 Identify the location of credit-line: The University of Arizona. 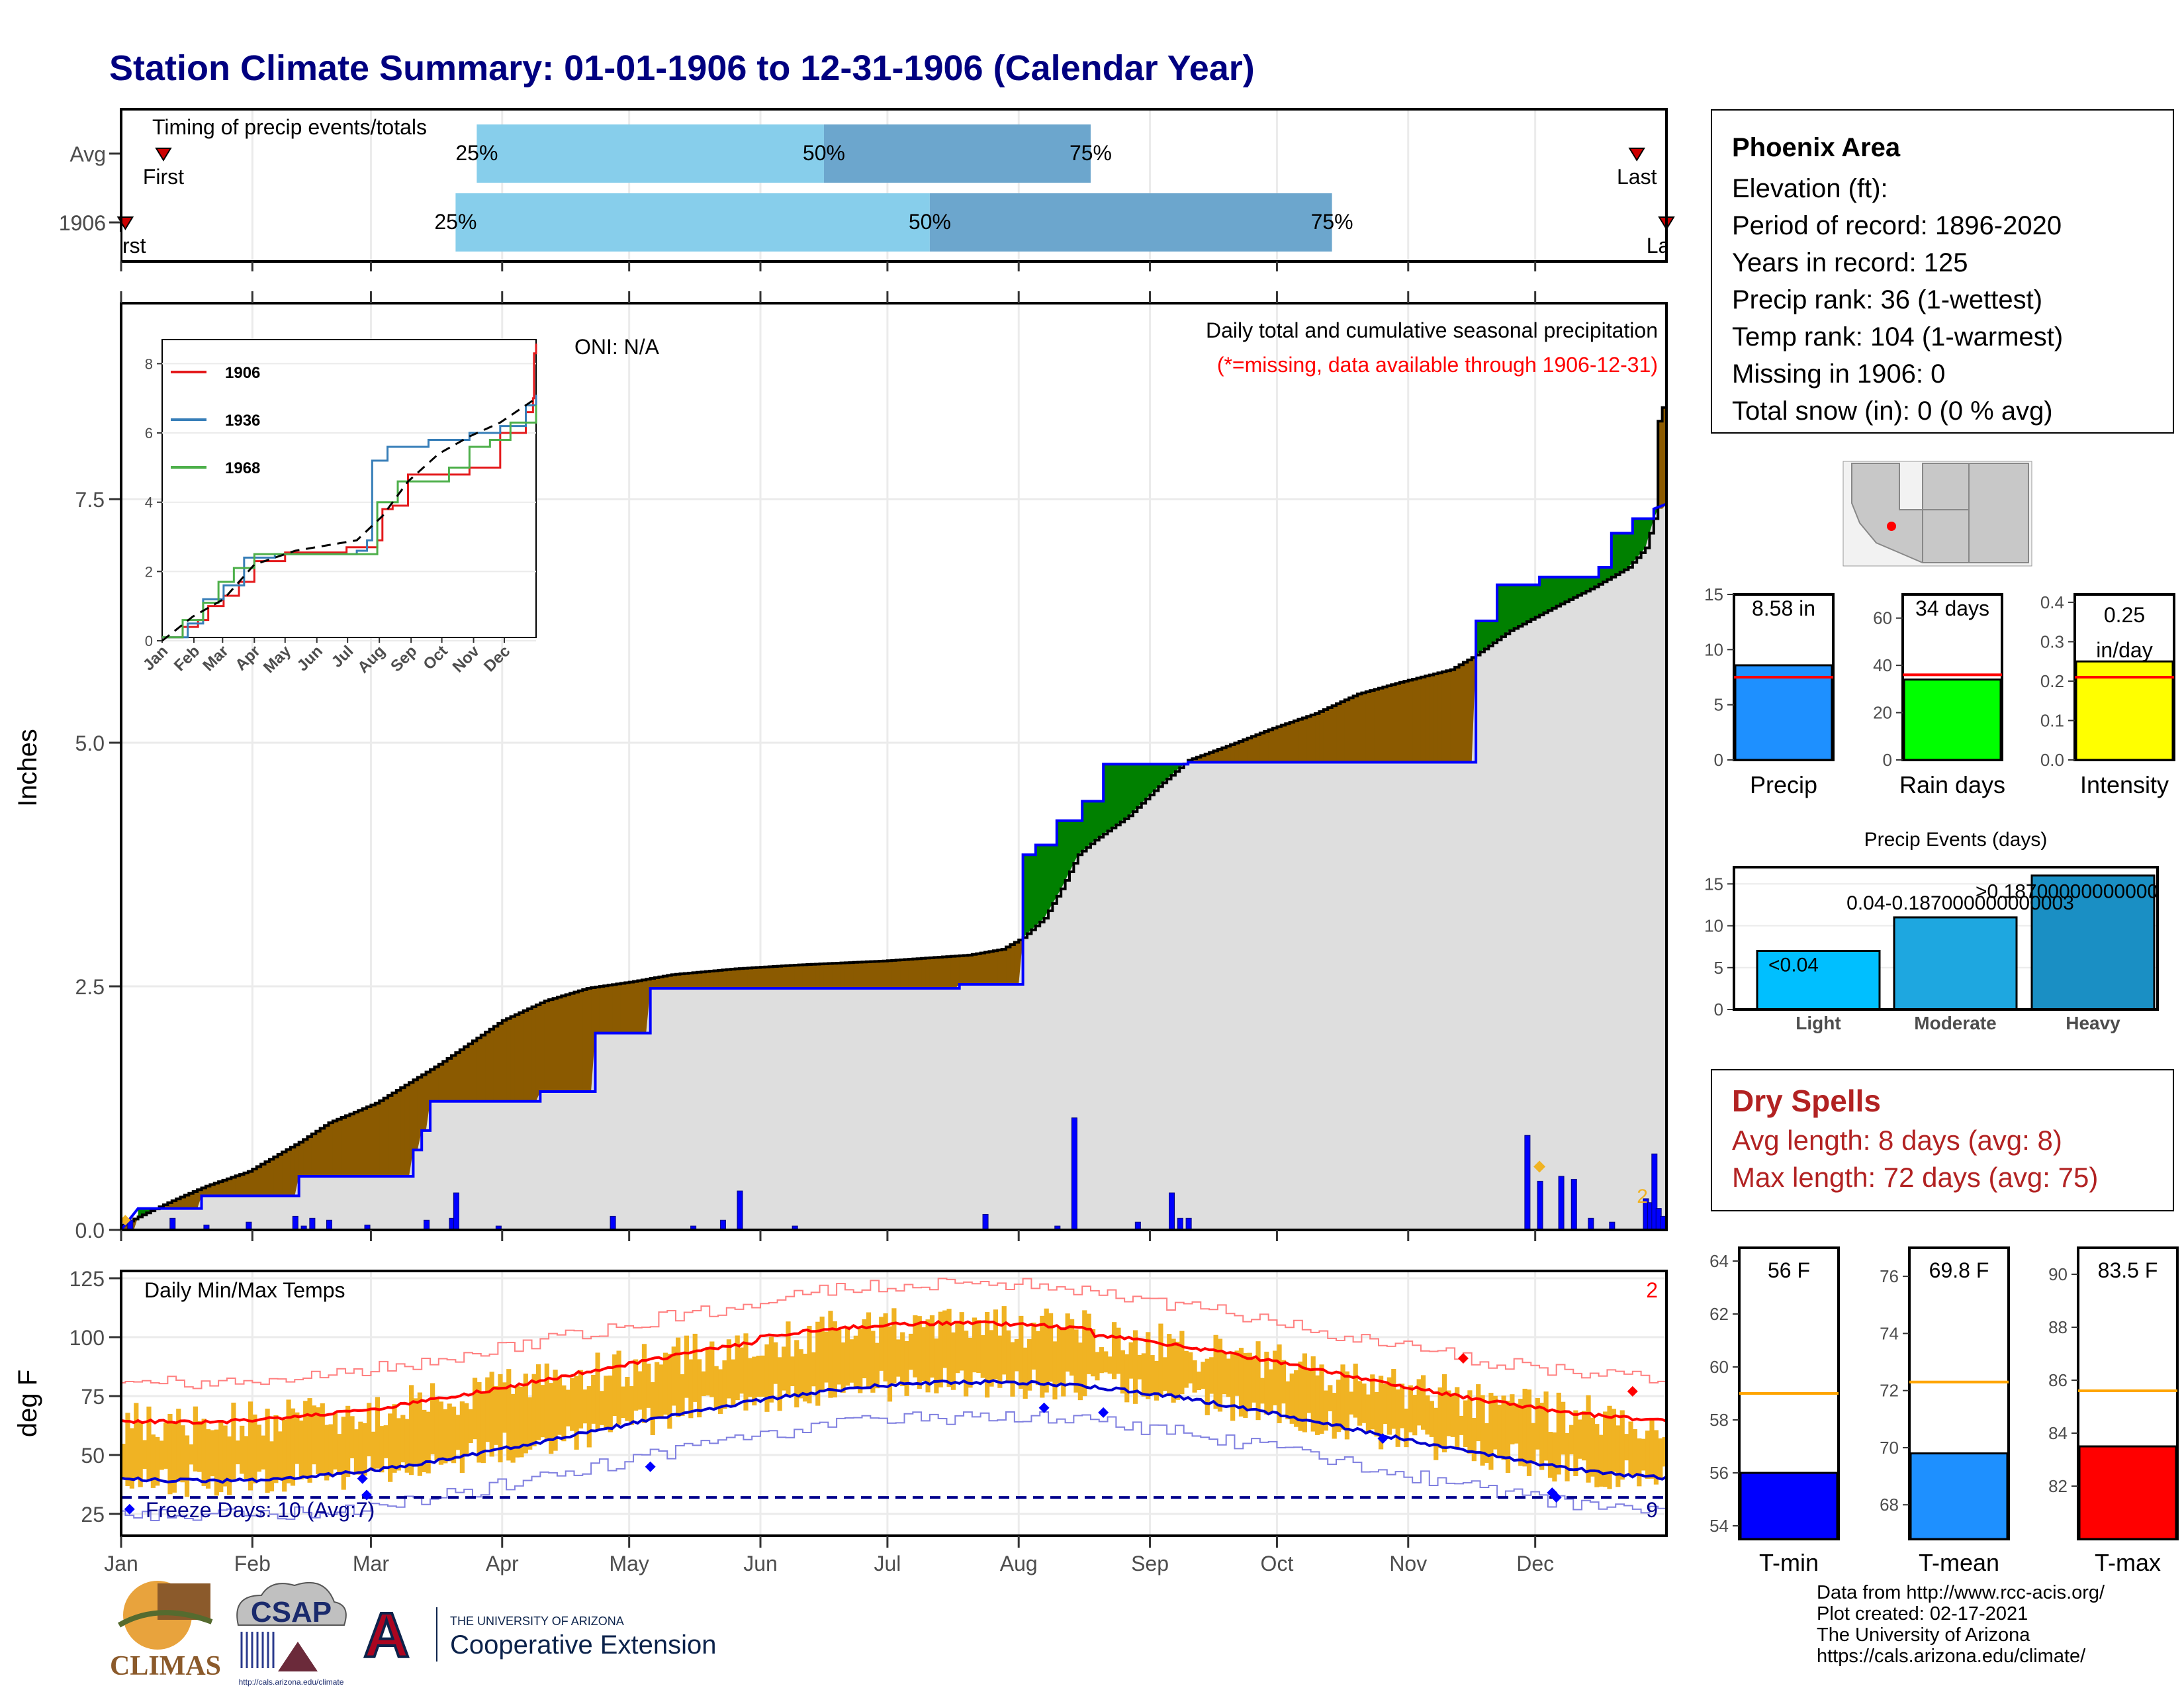
(1923, 1635).